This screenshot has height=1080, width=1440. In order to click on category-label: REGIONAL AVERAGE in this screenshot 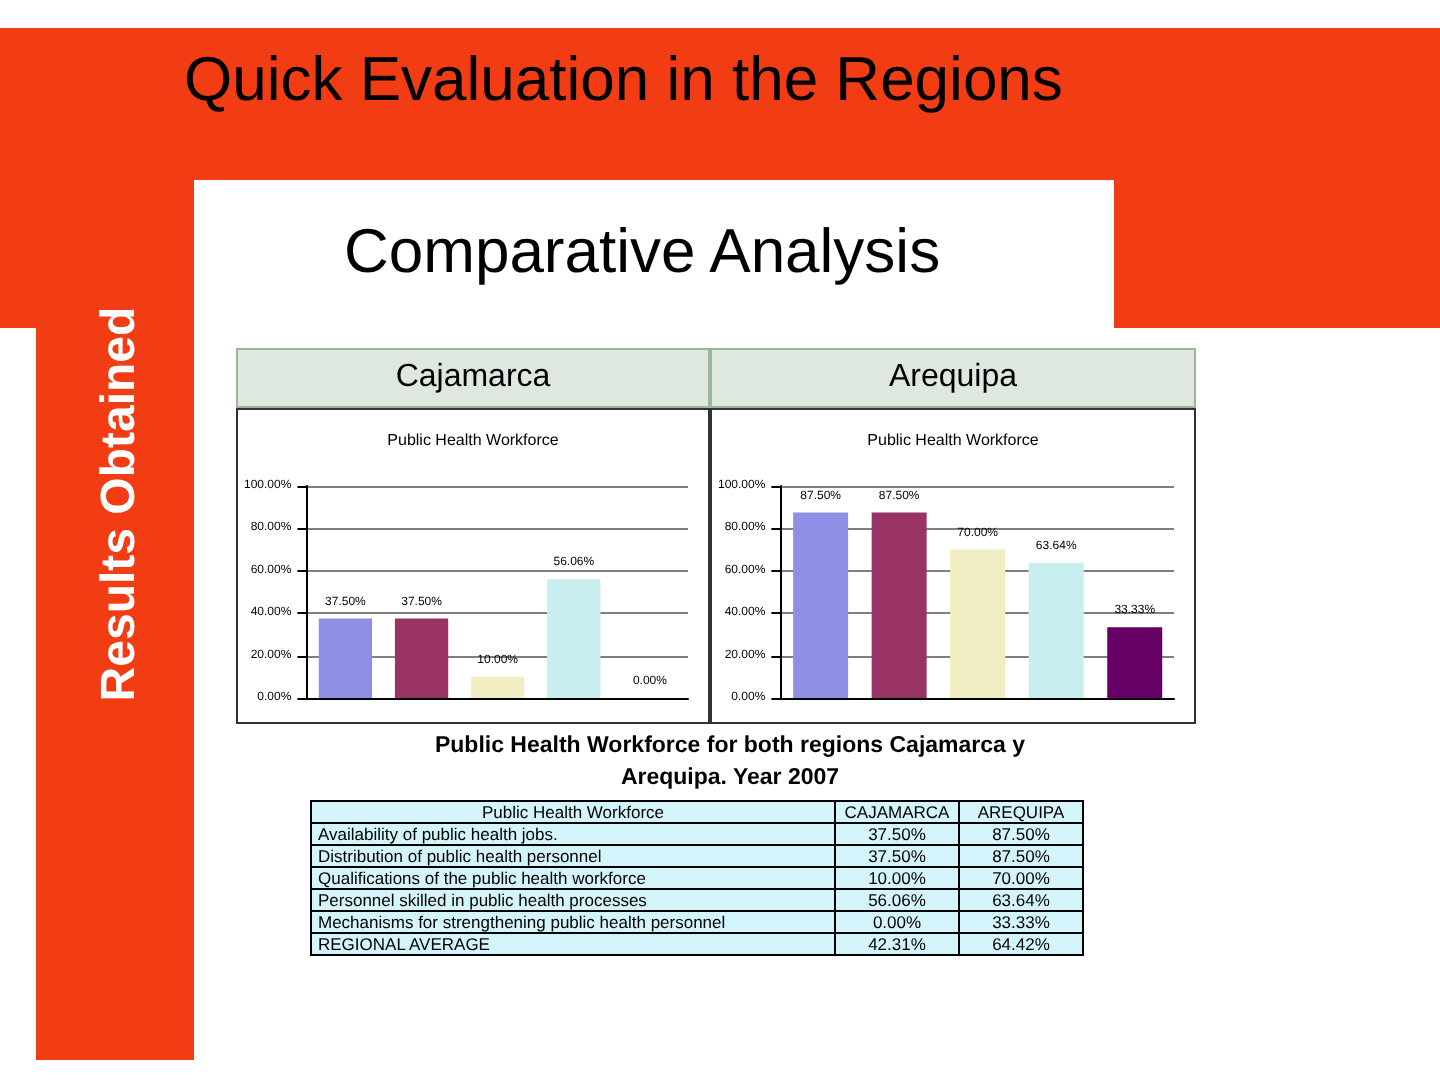, I will do `click(573, 944)`.